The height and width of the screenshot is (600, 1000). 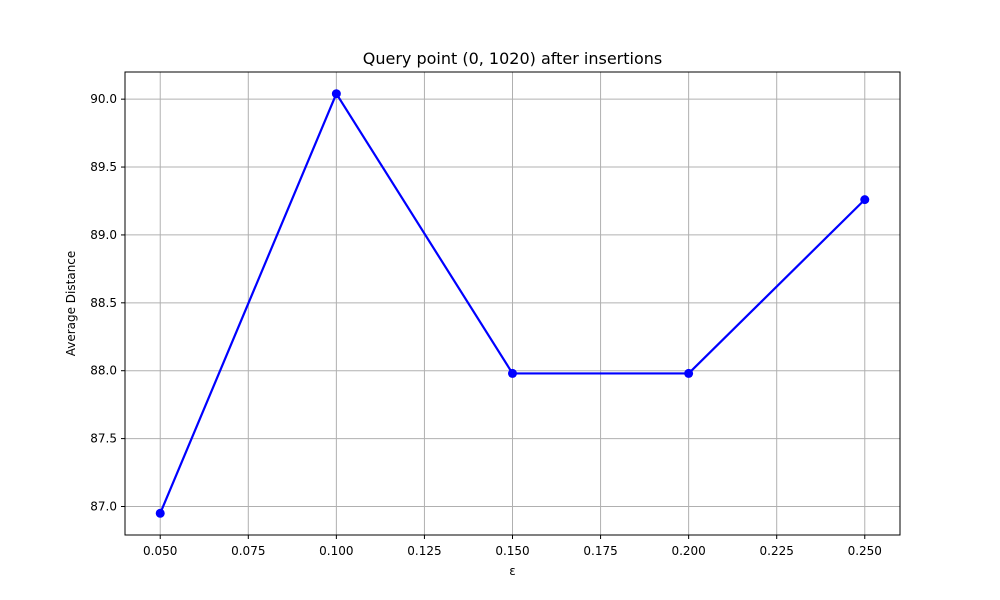 What do you see at coordinates (865, 551) in the screenshot?
I see `x-tick-label: 0.250` at bounding box center [865, 551].